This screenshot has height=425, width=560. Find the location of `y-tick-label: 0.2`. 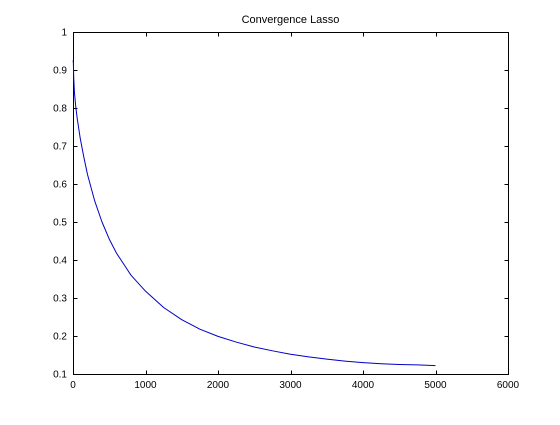

y-tick-label: 0.2 is located at coordinates (60, 337).